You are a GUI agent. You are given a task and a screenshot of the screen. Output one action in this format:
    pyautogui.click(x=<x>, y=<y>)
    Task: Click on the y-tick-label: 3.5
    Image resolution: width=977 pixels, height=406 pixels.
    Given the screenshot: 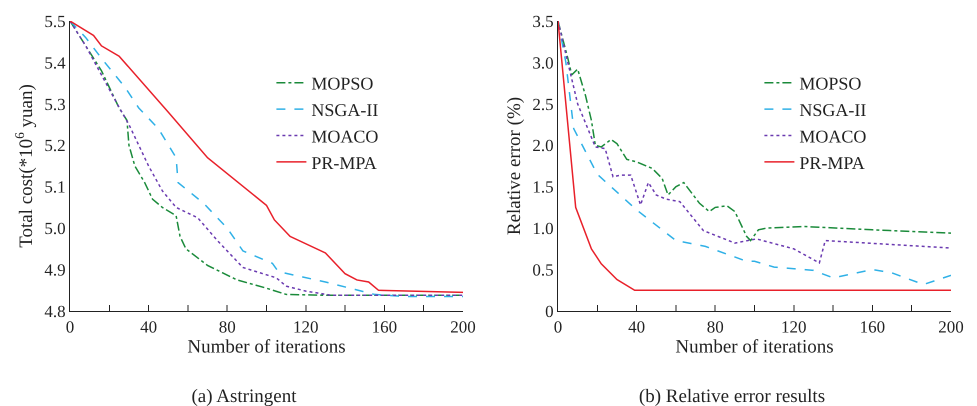 What is the action you would take?
    pyautogui.click(x=543, y=21)
    